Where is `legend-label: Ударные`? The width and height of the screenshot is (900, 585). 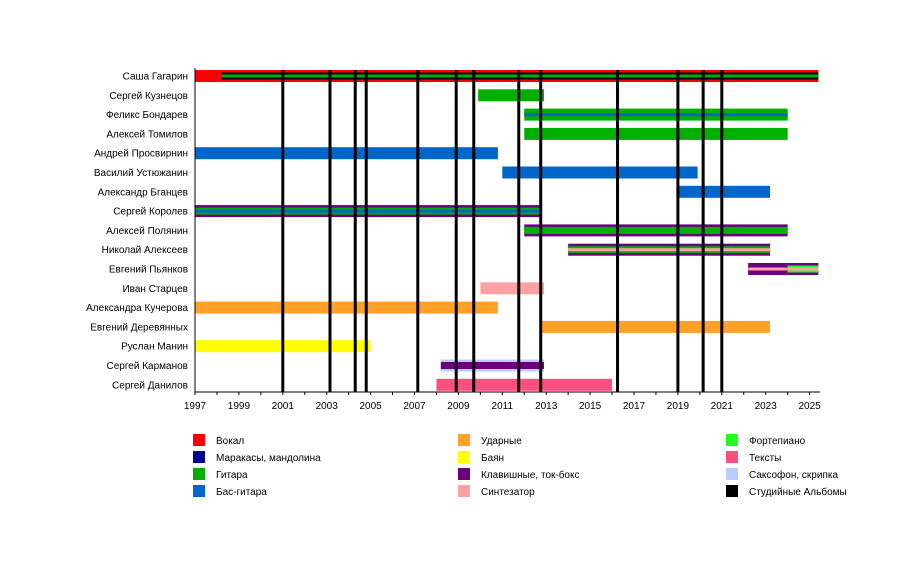
legend-label: Ударные is located at coordinates (501, 441).